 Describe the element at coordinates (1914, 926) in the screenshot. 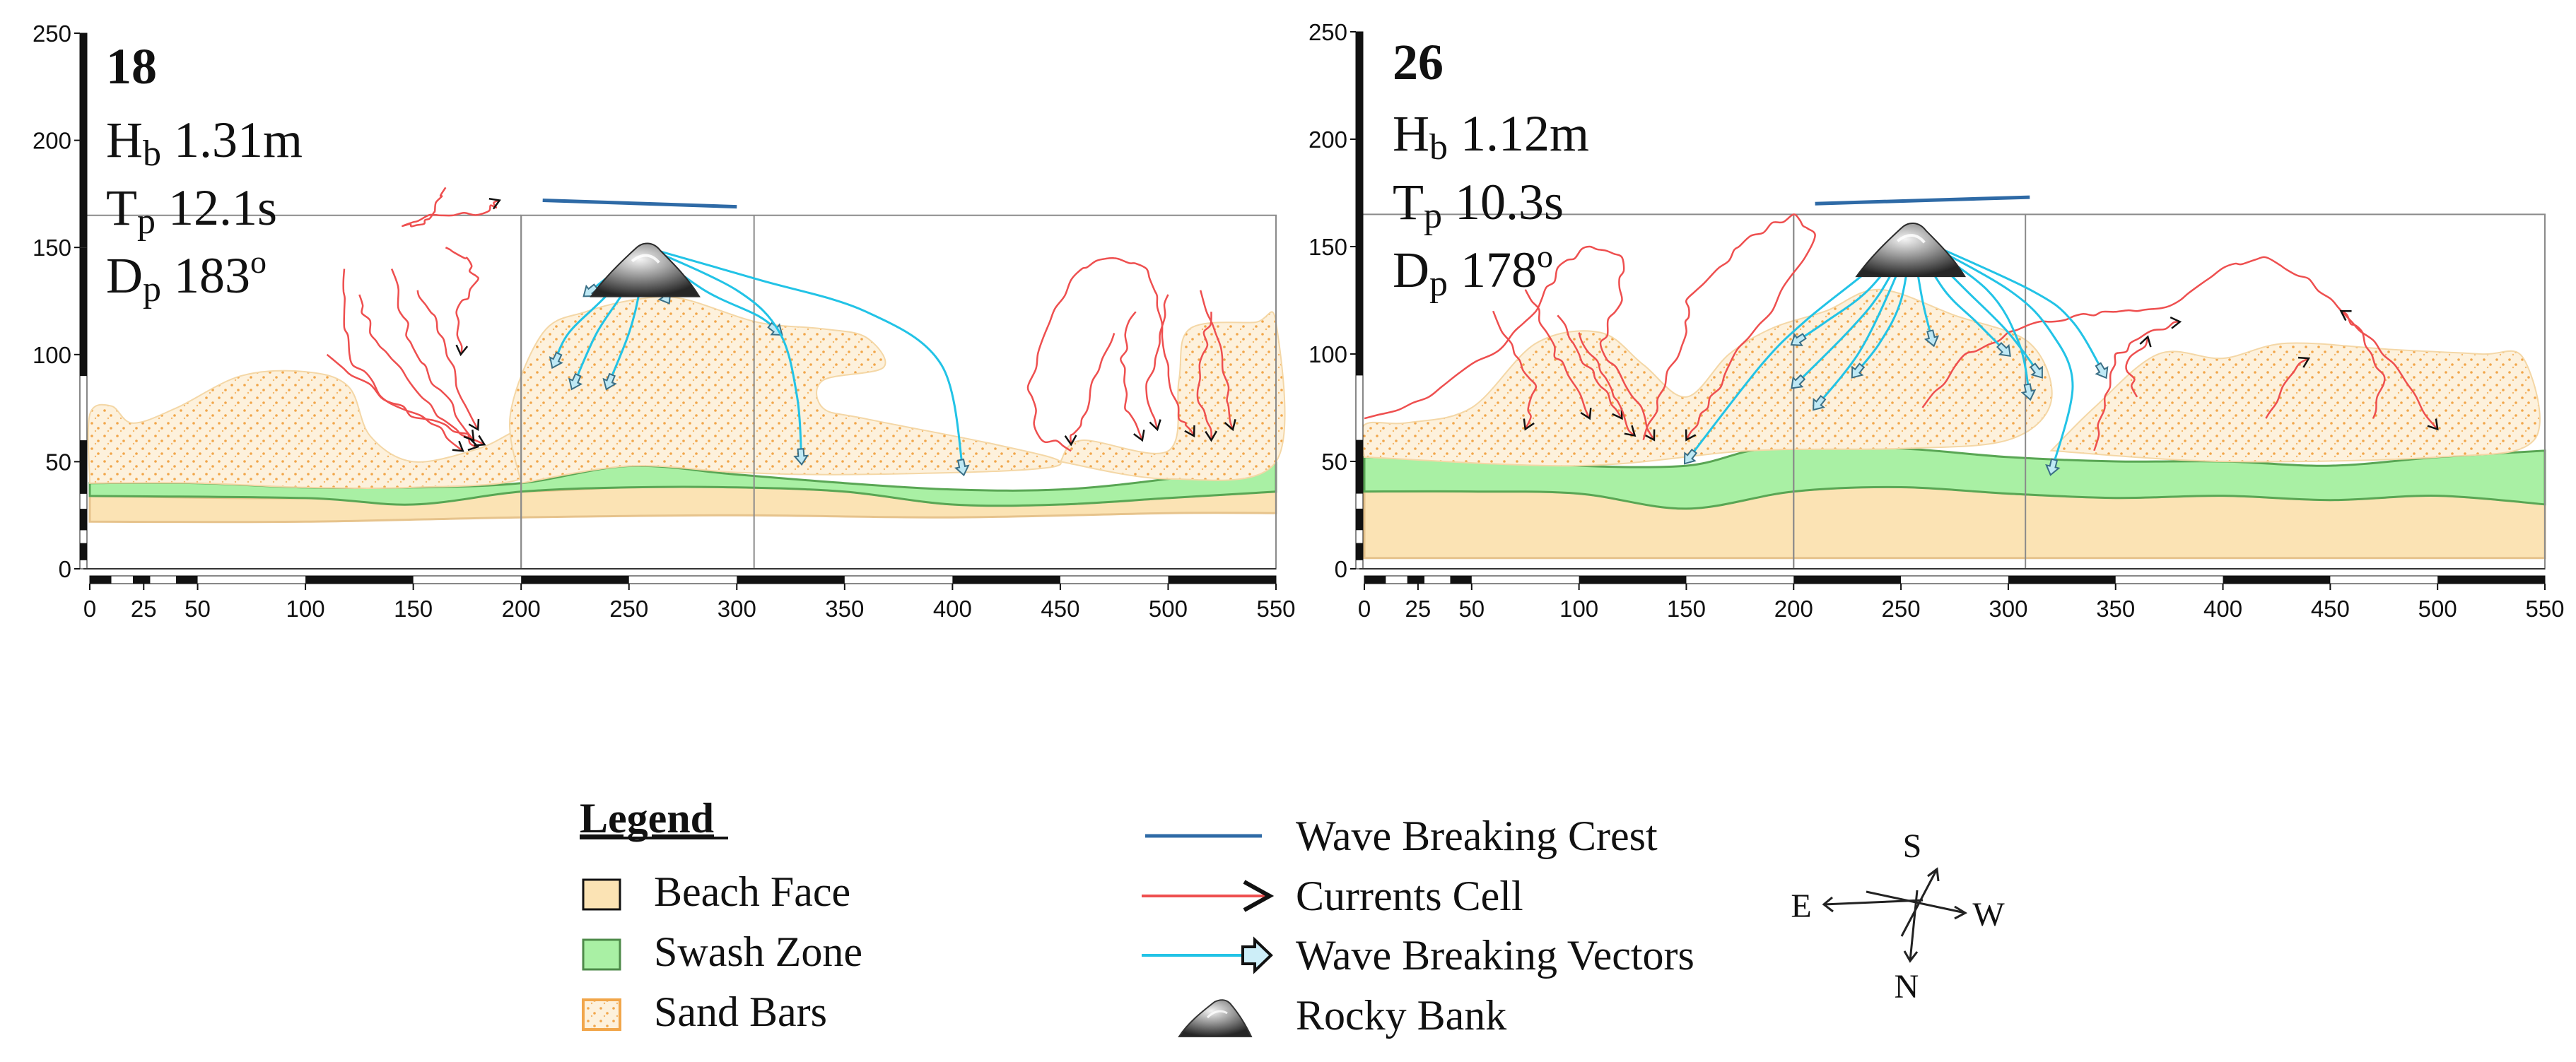

I see `compass-north-arrow` at that location.